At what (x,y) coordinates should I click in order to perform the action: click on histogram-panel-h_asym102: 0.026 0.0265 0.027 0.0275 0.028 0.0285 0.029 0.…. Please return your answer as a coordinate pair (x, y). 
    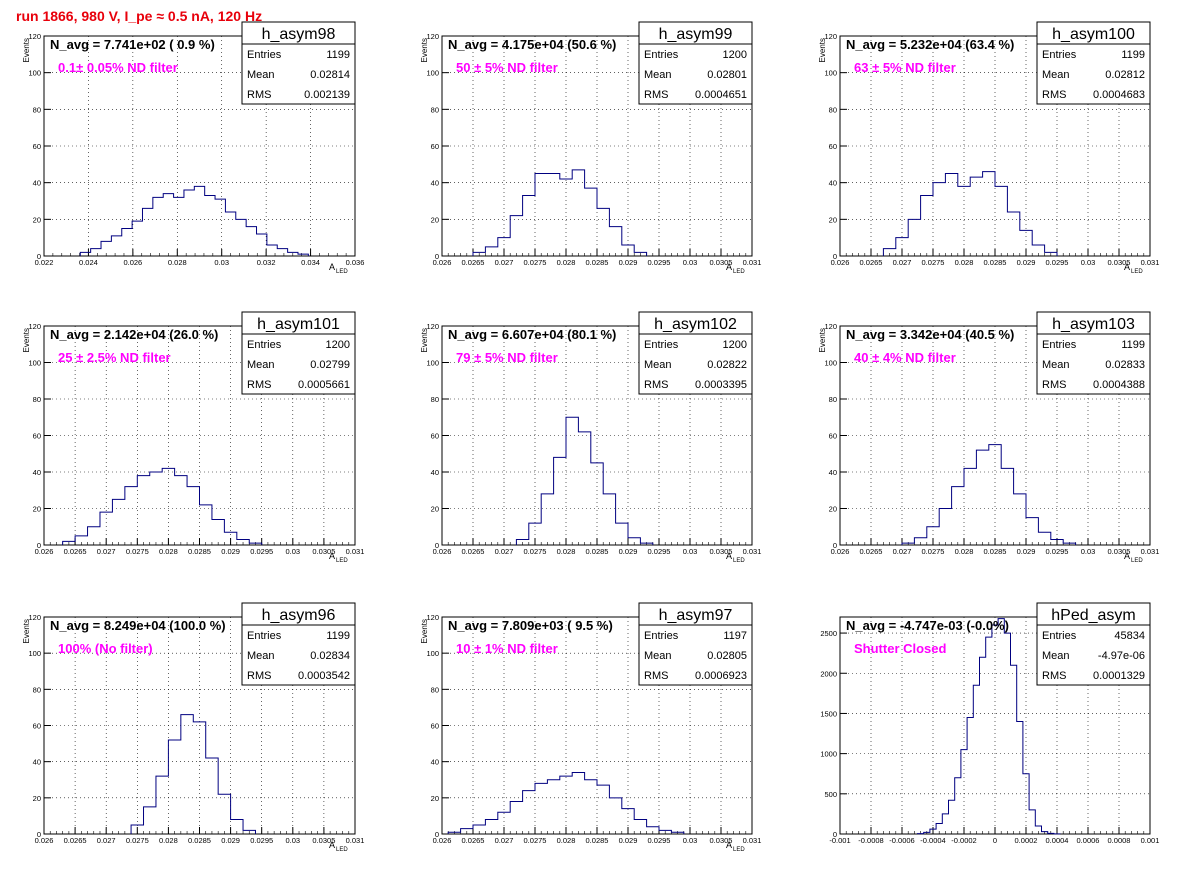
    Looking at the image, I should click on (591, 437).